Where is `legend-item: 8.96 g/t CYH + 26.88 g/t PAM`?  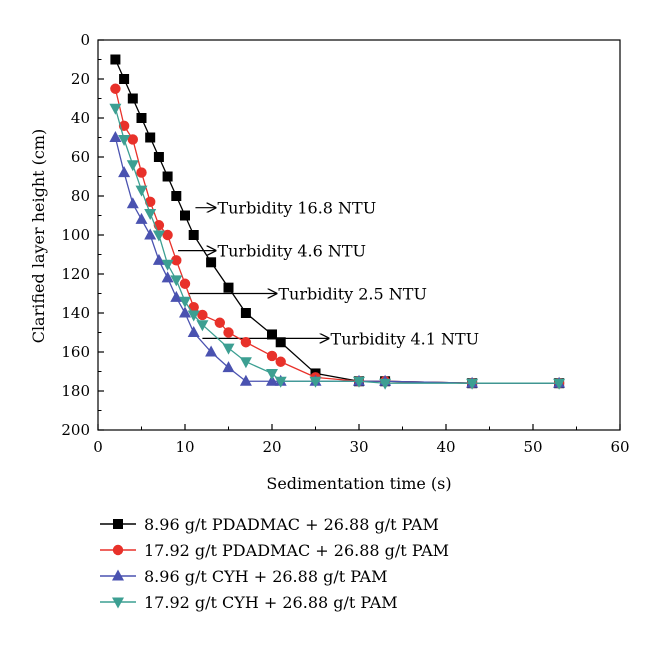 legend-item: 8.96 g/t CYH + 26.88 g/t PAM is located at coordinates (243, 576).